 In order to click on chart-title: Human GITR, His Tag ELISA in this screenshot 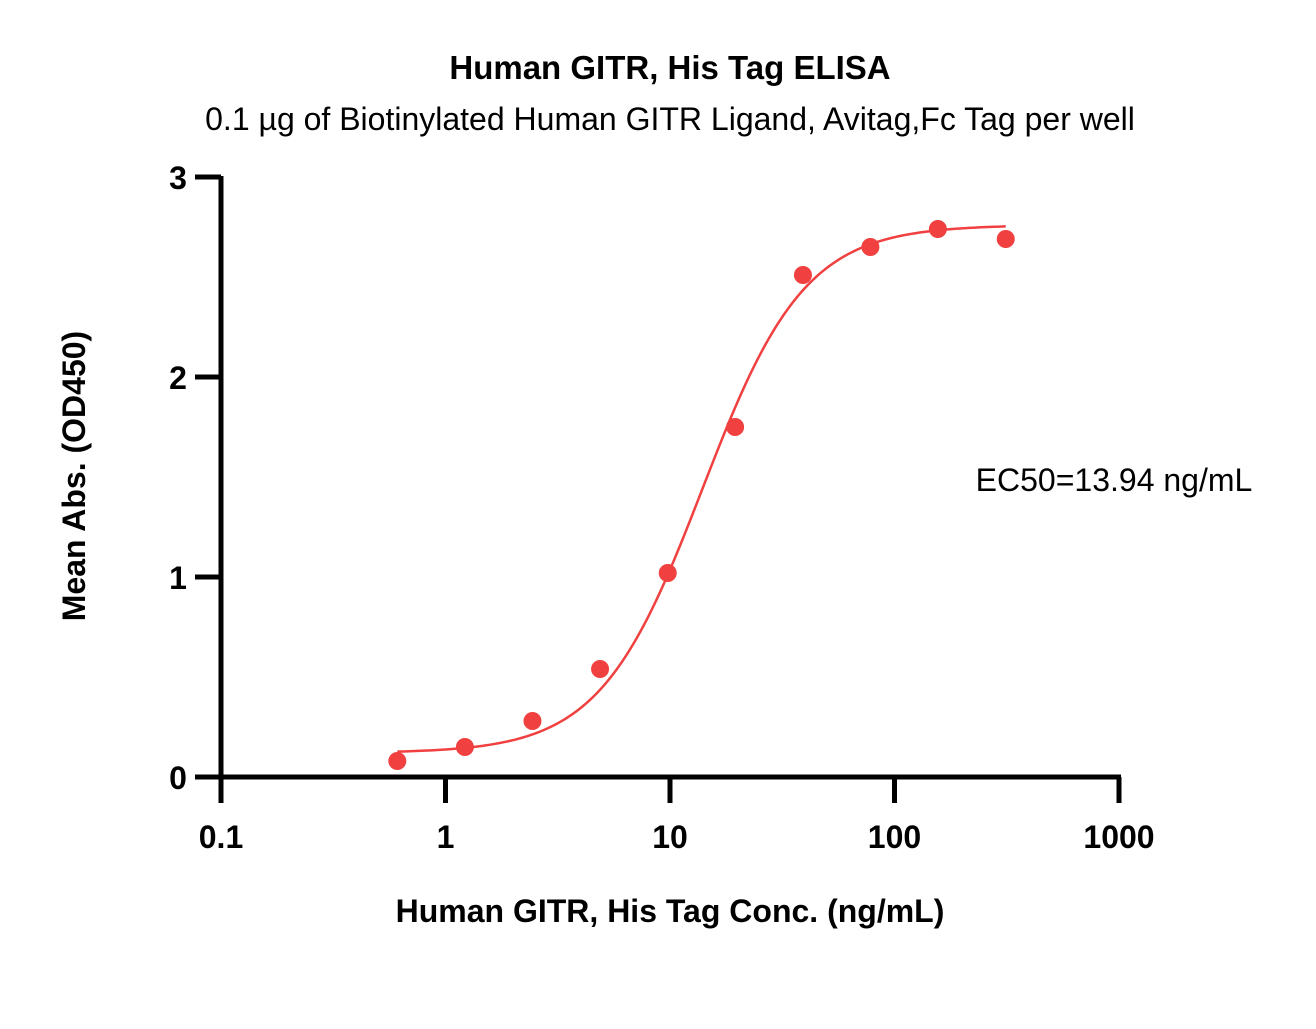, I will do `click(669, 67)`.